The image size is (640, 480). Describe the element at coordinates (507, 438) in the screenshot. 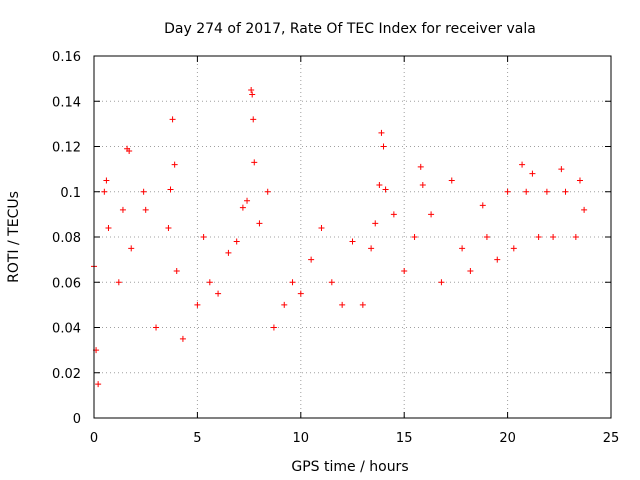

I see `x-tick-label: 20` at that location.